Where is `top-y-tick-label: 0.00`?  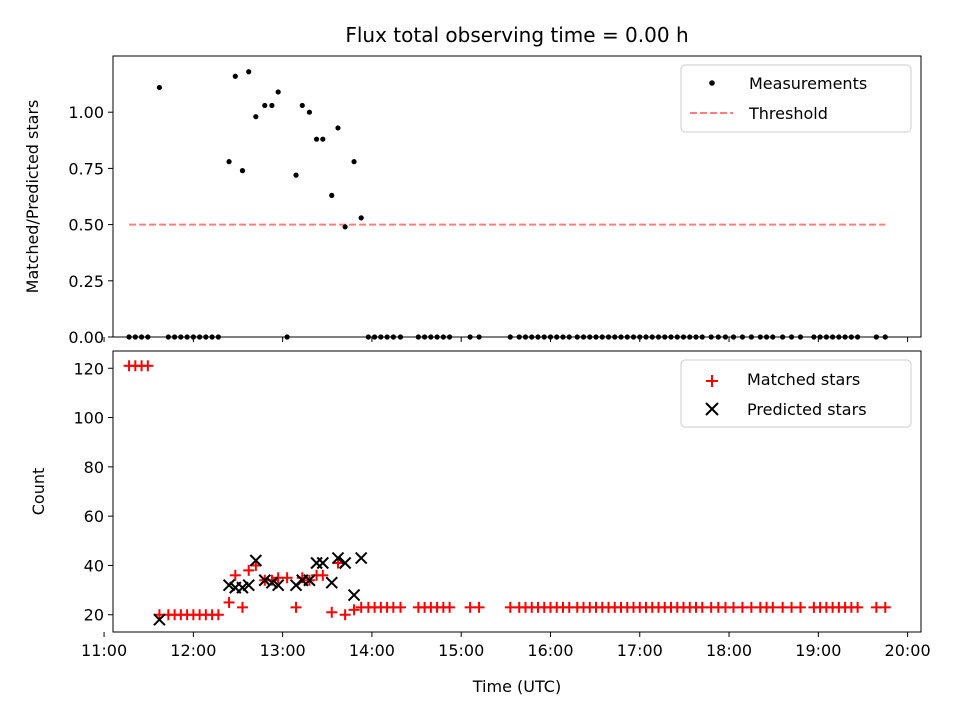 top-y-tick-label: 0.00 is located at coordinates (86, 337).